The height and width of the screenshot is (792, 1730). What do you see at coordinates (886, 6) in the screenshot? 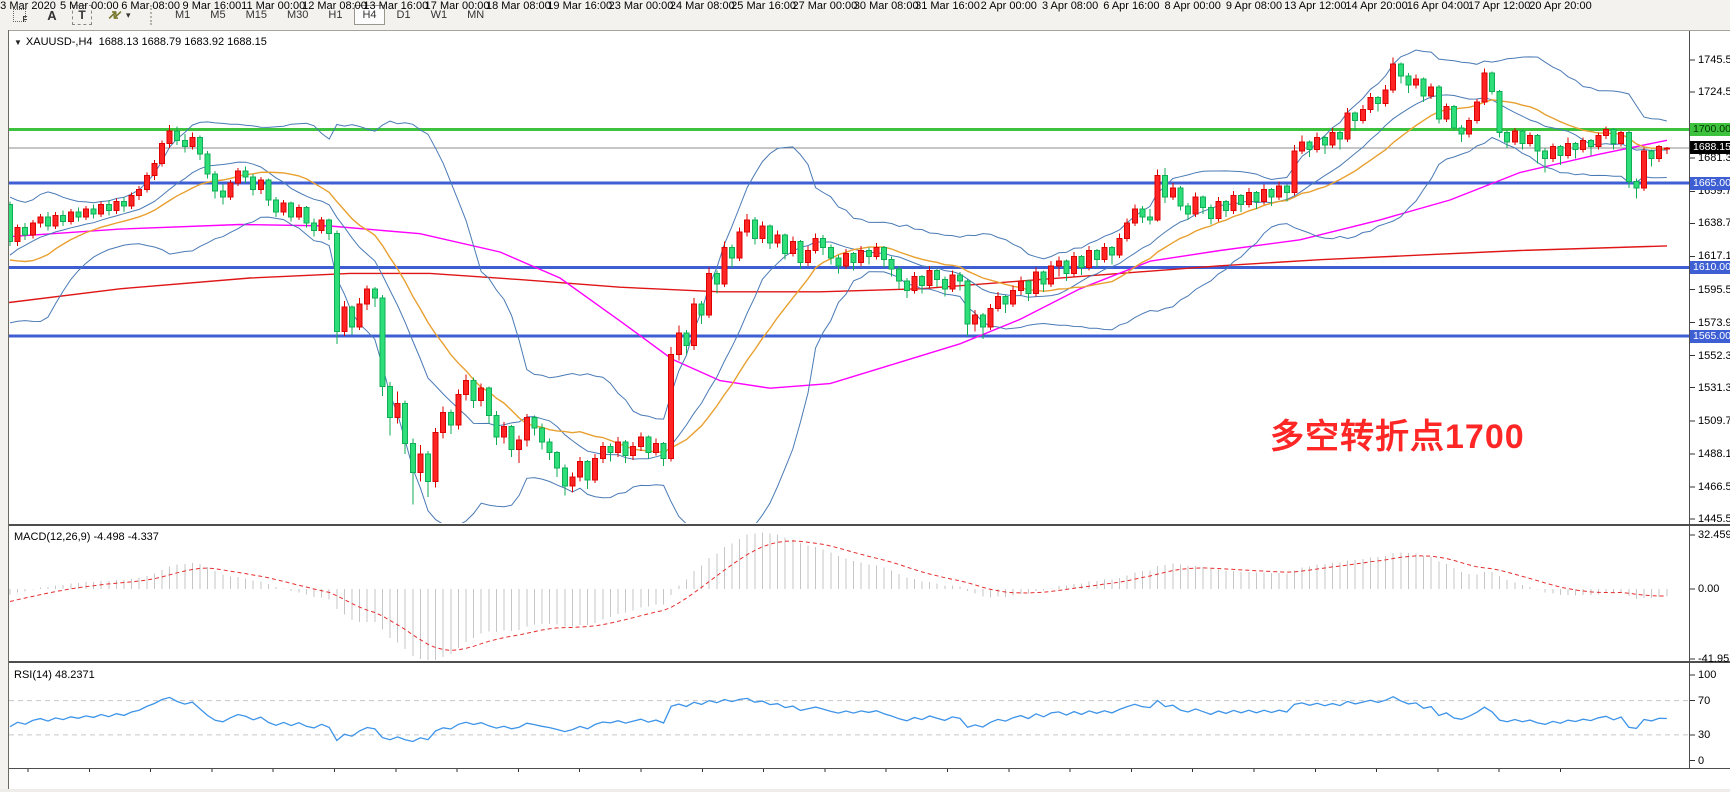
I see `time-axis-label: 30 Mar 08:00` at bounding box center [886, 6].